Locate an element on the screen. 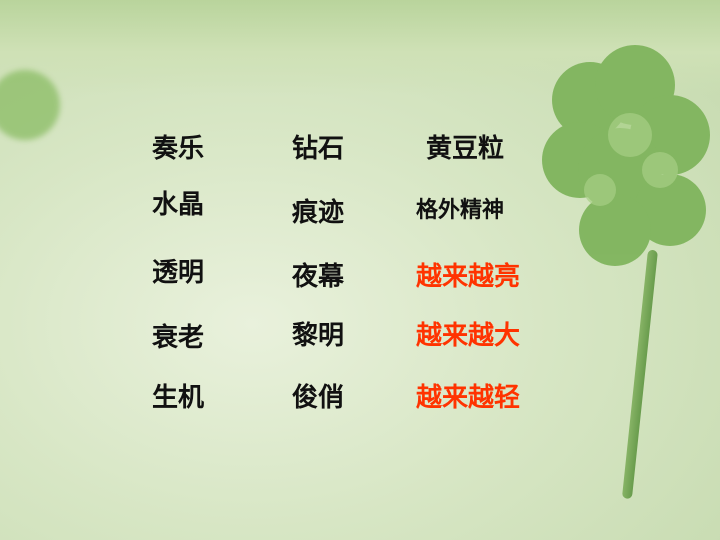 This screenshot has width=720, height=540. word-row1-col3: 黄豆粒 is located at coordinates (465, 149).